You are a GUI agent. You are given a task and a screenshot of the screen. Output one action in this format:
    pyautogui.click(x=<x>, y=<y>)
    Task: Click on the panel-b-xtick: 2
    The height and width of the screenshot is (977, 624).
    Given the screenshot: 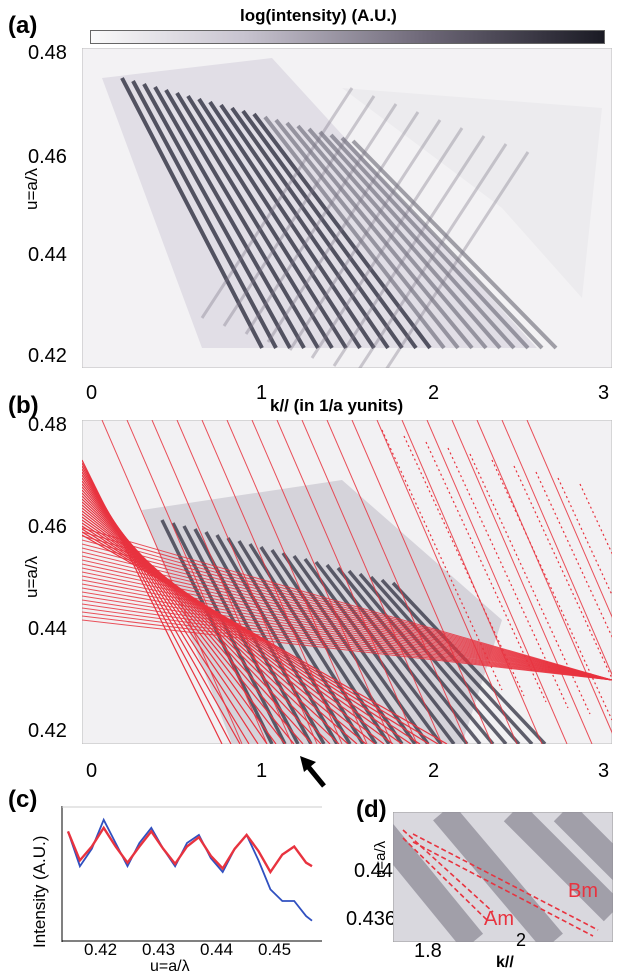 What is the action you would take?
    pyautogui.click(x=433, y=771)
    